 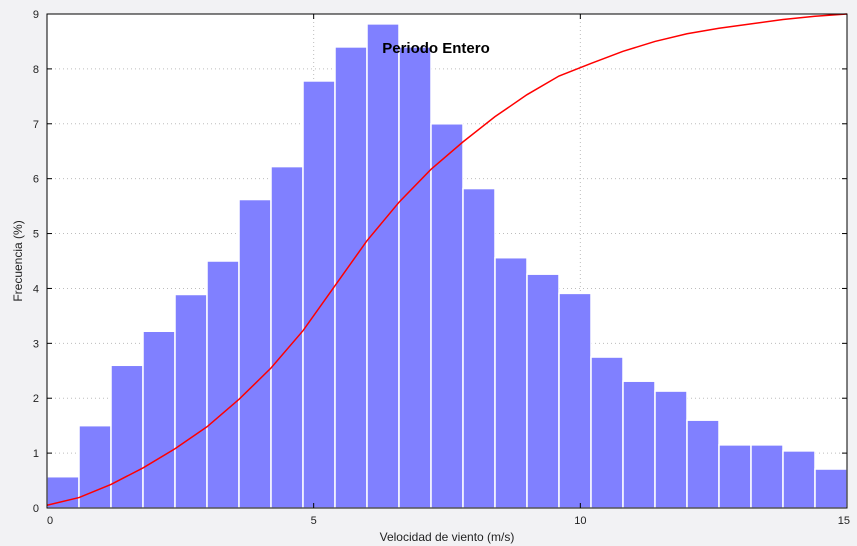 I want to click on y-tick-label: 0, so click(x=36, y=509).